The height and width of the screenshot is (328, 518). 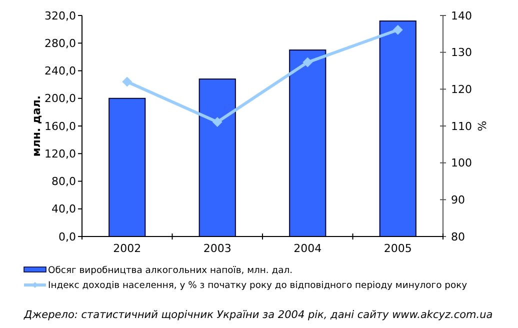 I want to click on y-tick-label: 320,0, so click(x=60, y=15).